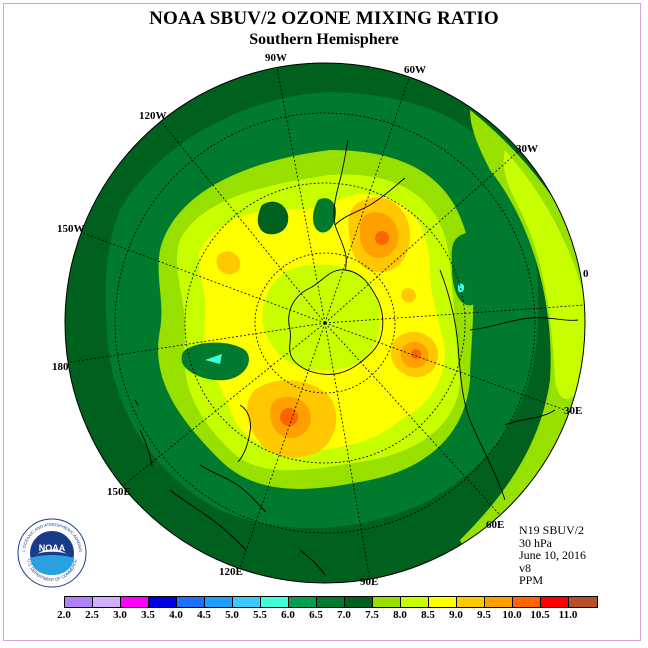  Describe the element at coordinates (64, 615) in the screenshot. I see `colorbar-tick-label: 2.0` at that location.